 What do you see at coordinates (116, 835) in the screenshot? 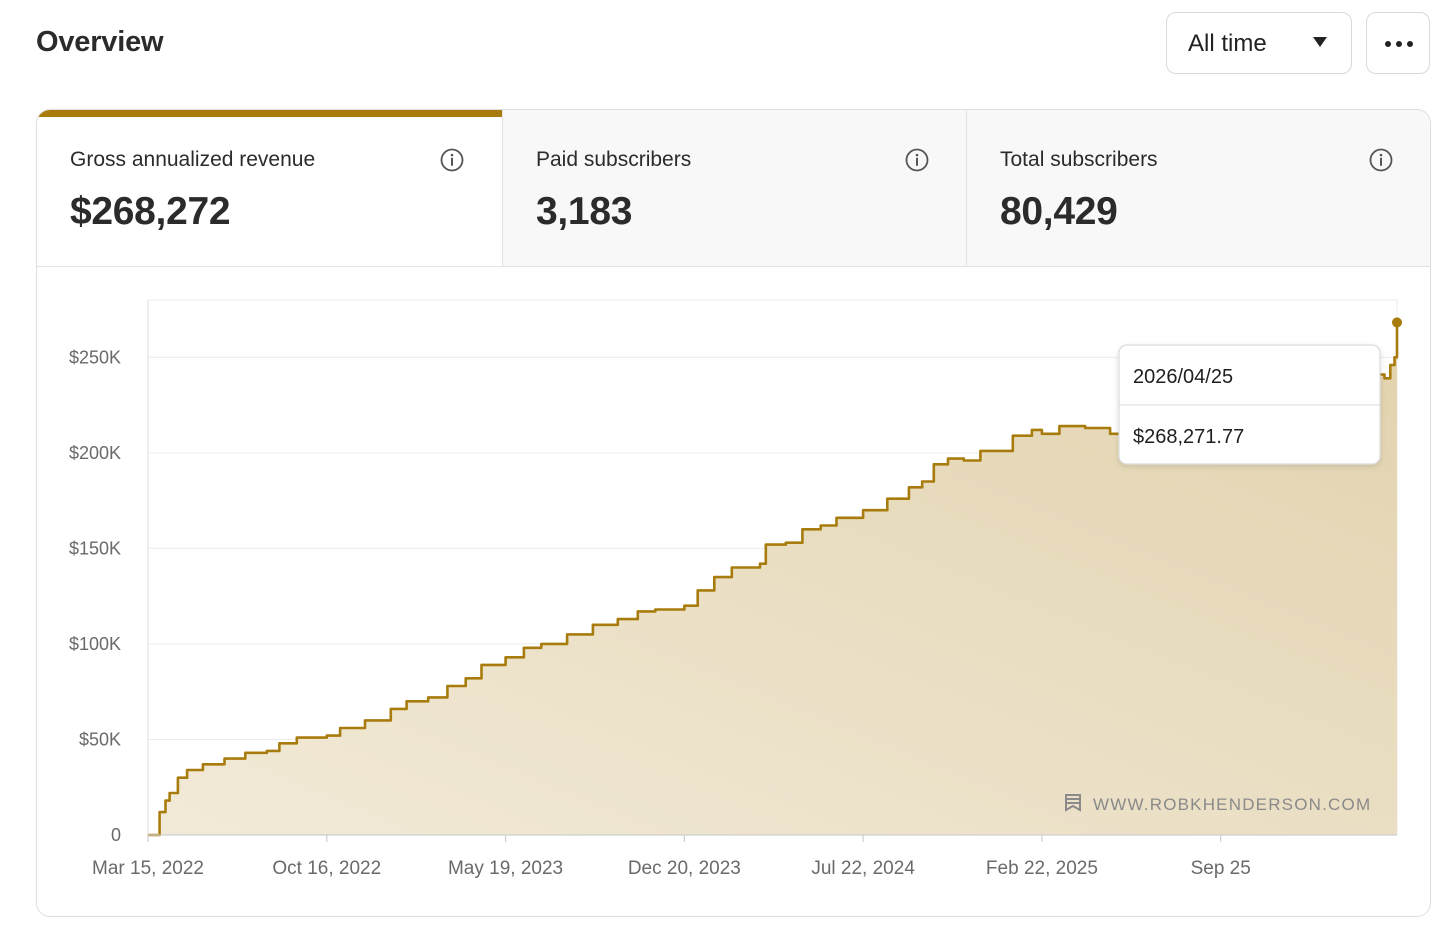
I see `y-tick-label: 0` at bounding box center [116, 835].